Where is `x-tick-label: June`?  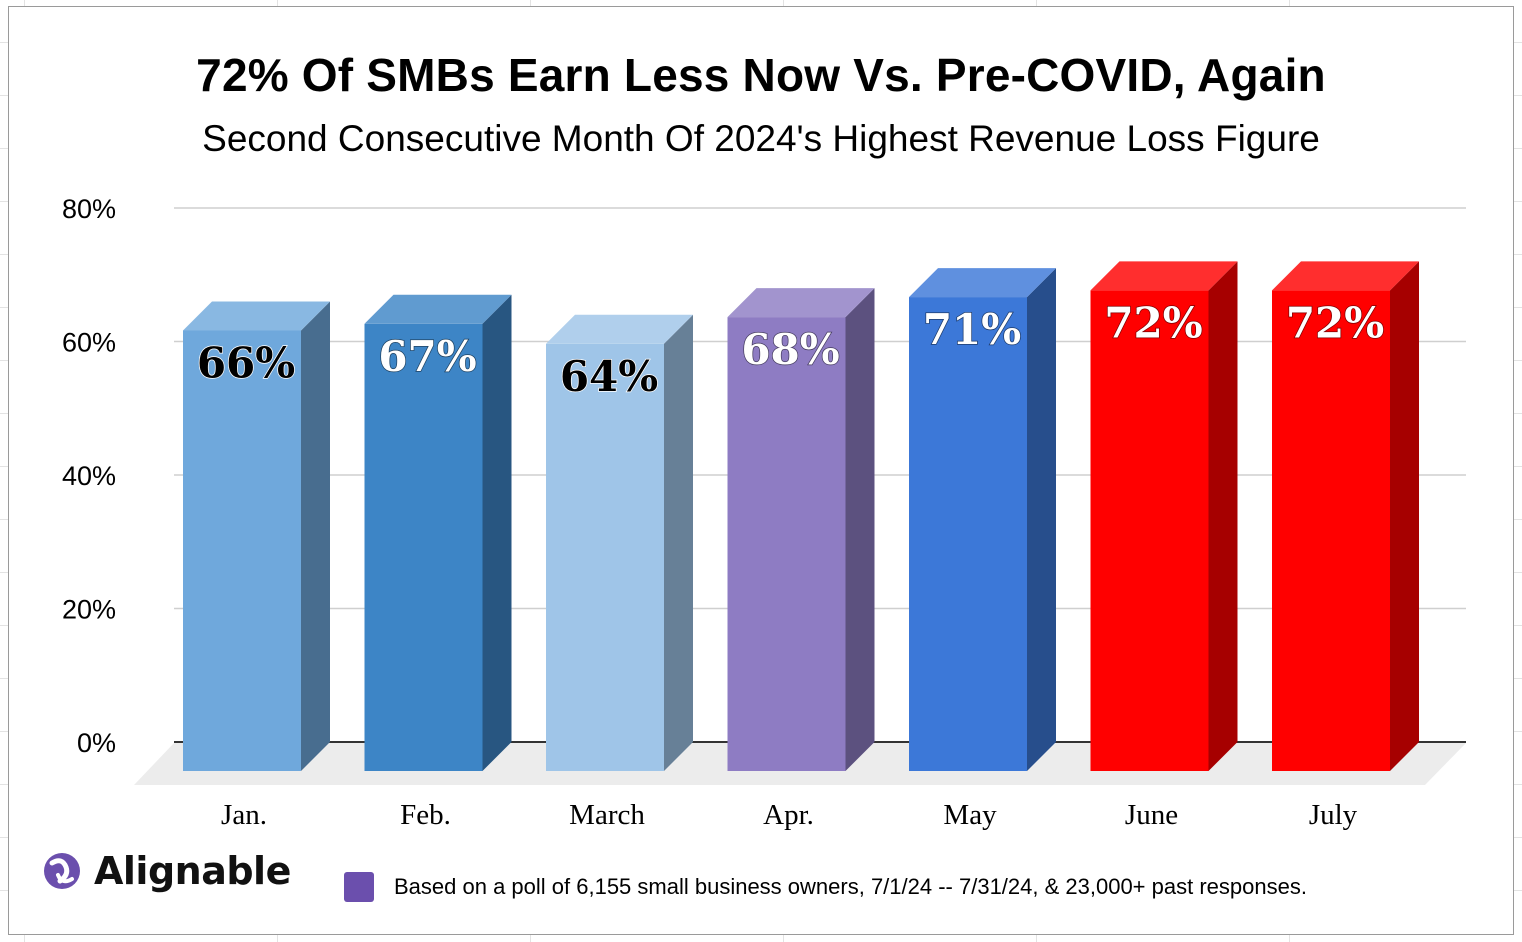
x-tick-label: June is located at coordinates (1151, 815).